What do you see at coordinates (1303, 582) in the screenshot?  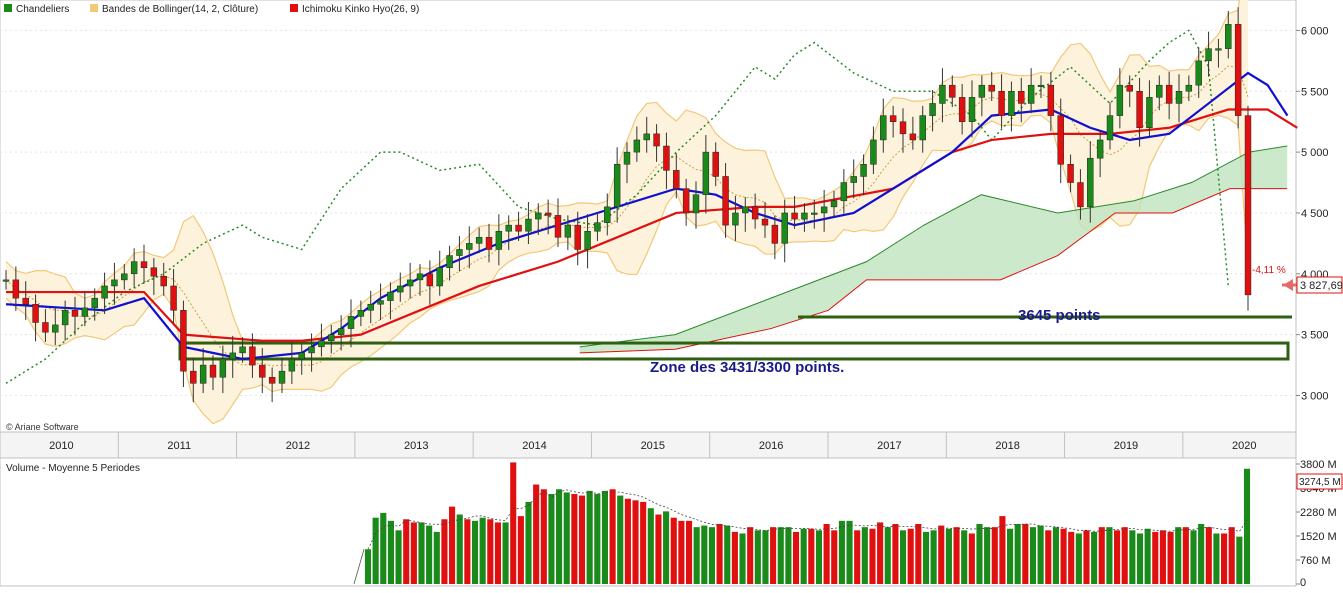 I see `volume-tick-label-0: 0` at bounding box center [1303, 582].